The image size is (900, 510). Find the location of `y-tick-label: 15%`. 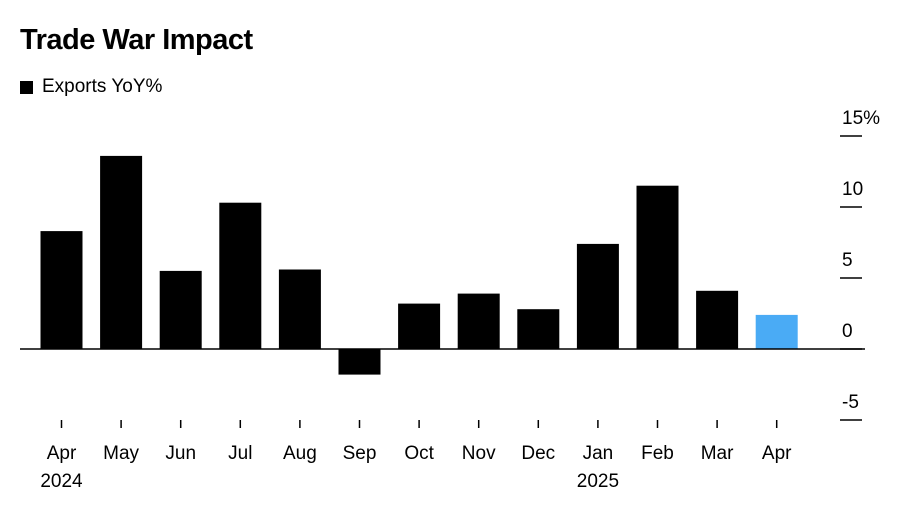

y-tick-label: 15% is located at coordinates (861, 118).